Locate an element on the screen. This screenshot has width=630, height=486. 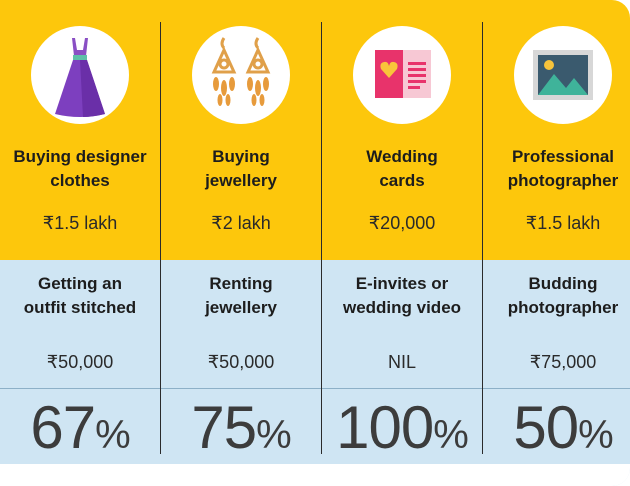
title-line: cards is located at coordinates (402, 180).